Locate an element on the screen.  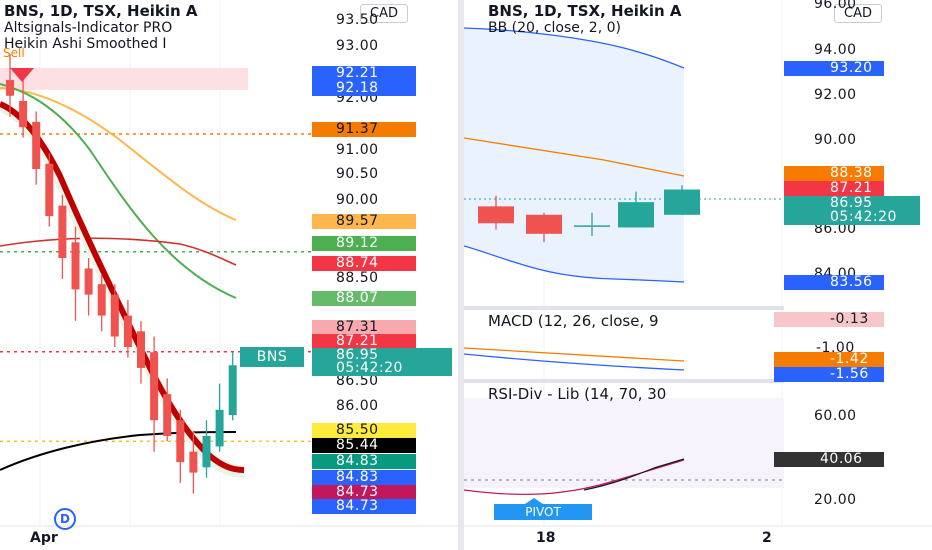
right-axis-tick: 92.00 is located at coordinates (835, 95).